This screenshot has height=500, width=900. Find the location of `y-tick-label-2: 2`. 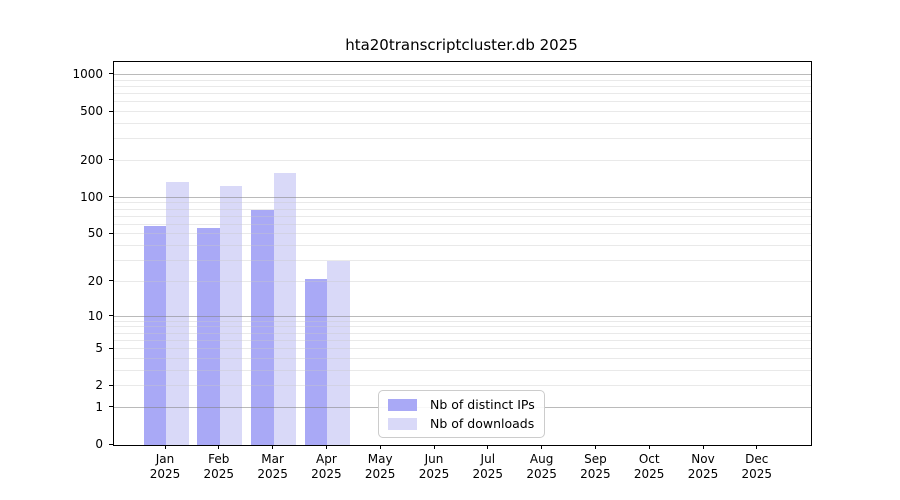

y-tick-label-2: 2 is located at coordinates (99, 385).